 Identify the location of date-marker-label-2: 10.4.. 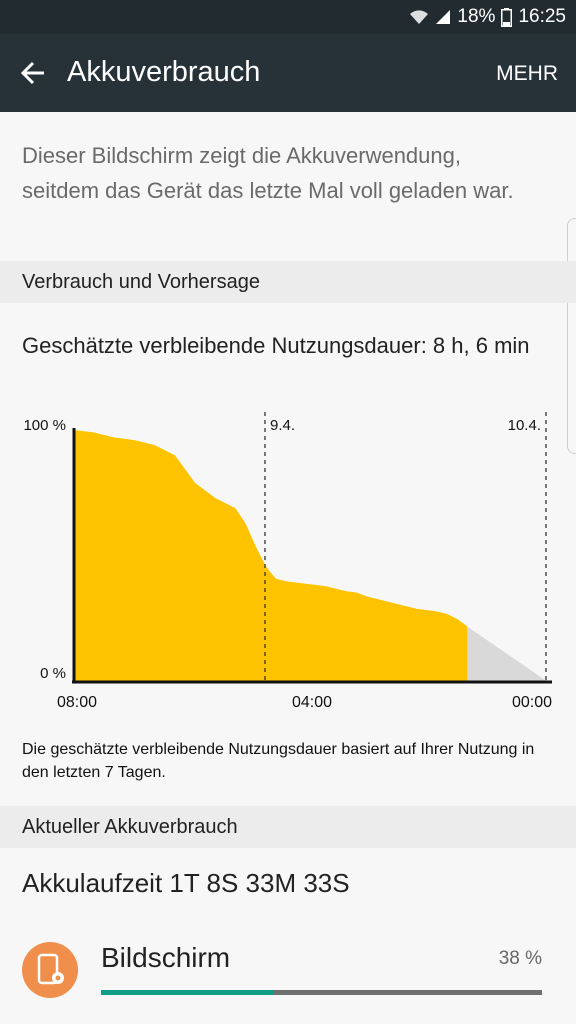
(524, 425).